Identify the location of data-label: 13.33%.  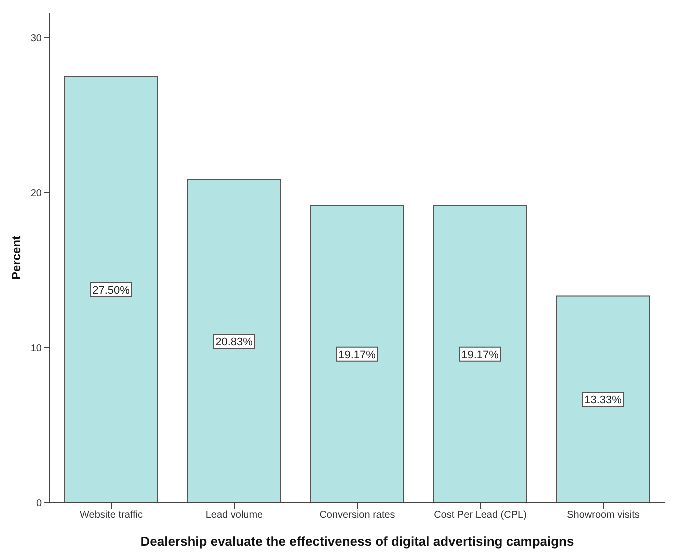
(603, 400).